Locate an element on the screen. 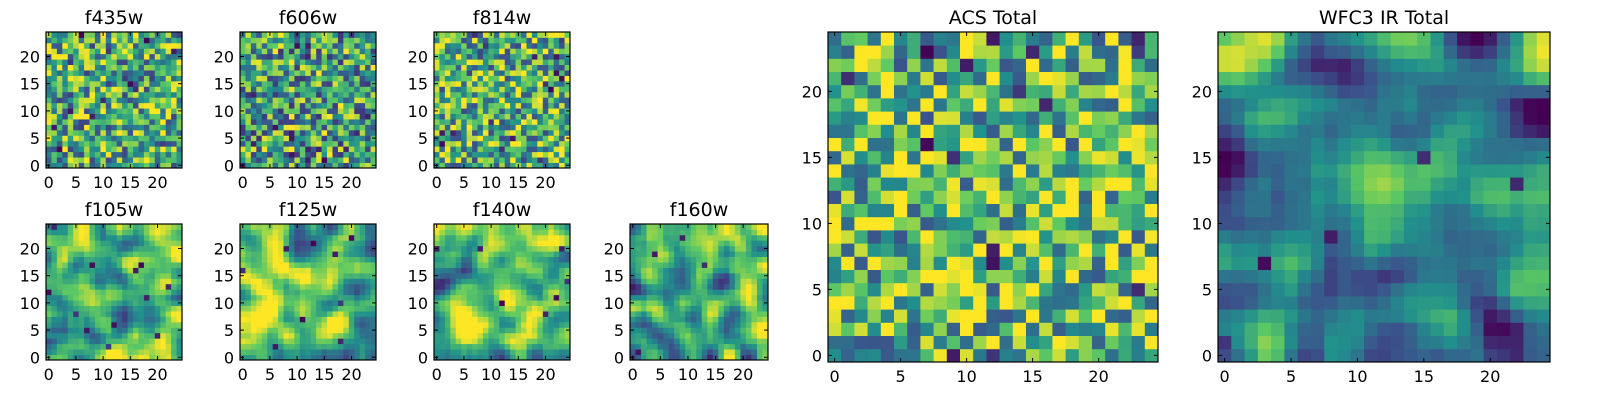 Image resolution: width=1600 pixels, height=400 pixels. axes-frame is located at coordinates (502, 292).